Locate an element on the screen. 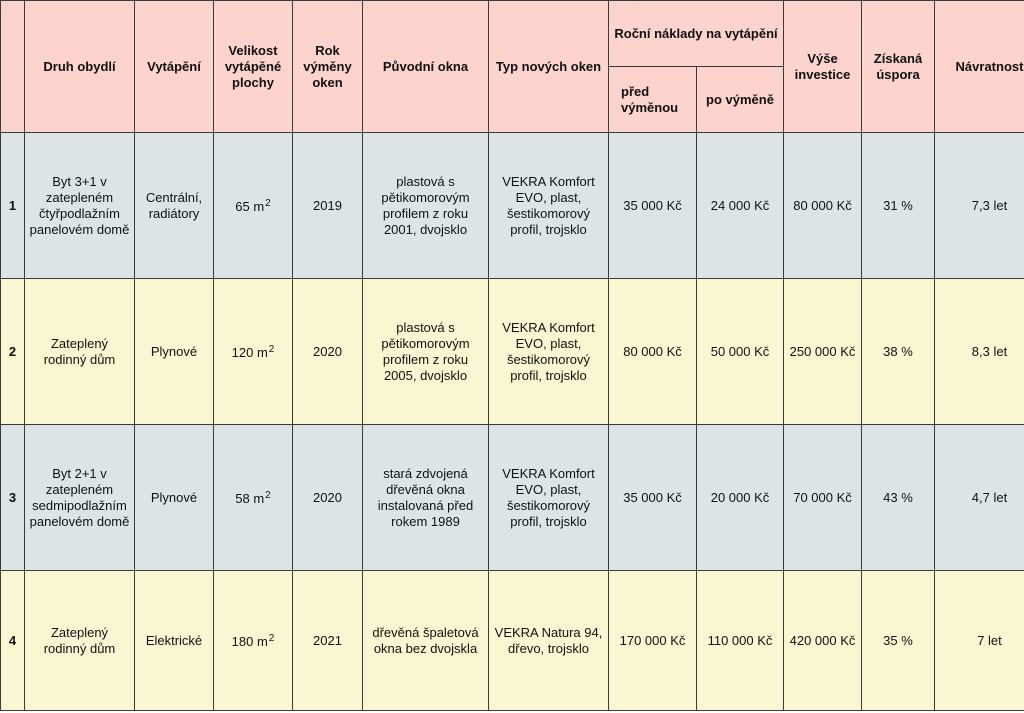 This screenshot has width=1024, height=713. row-number: 3 is located at coordinates (12, 497).